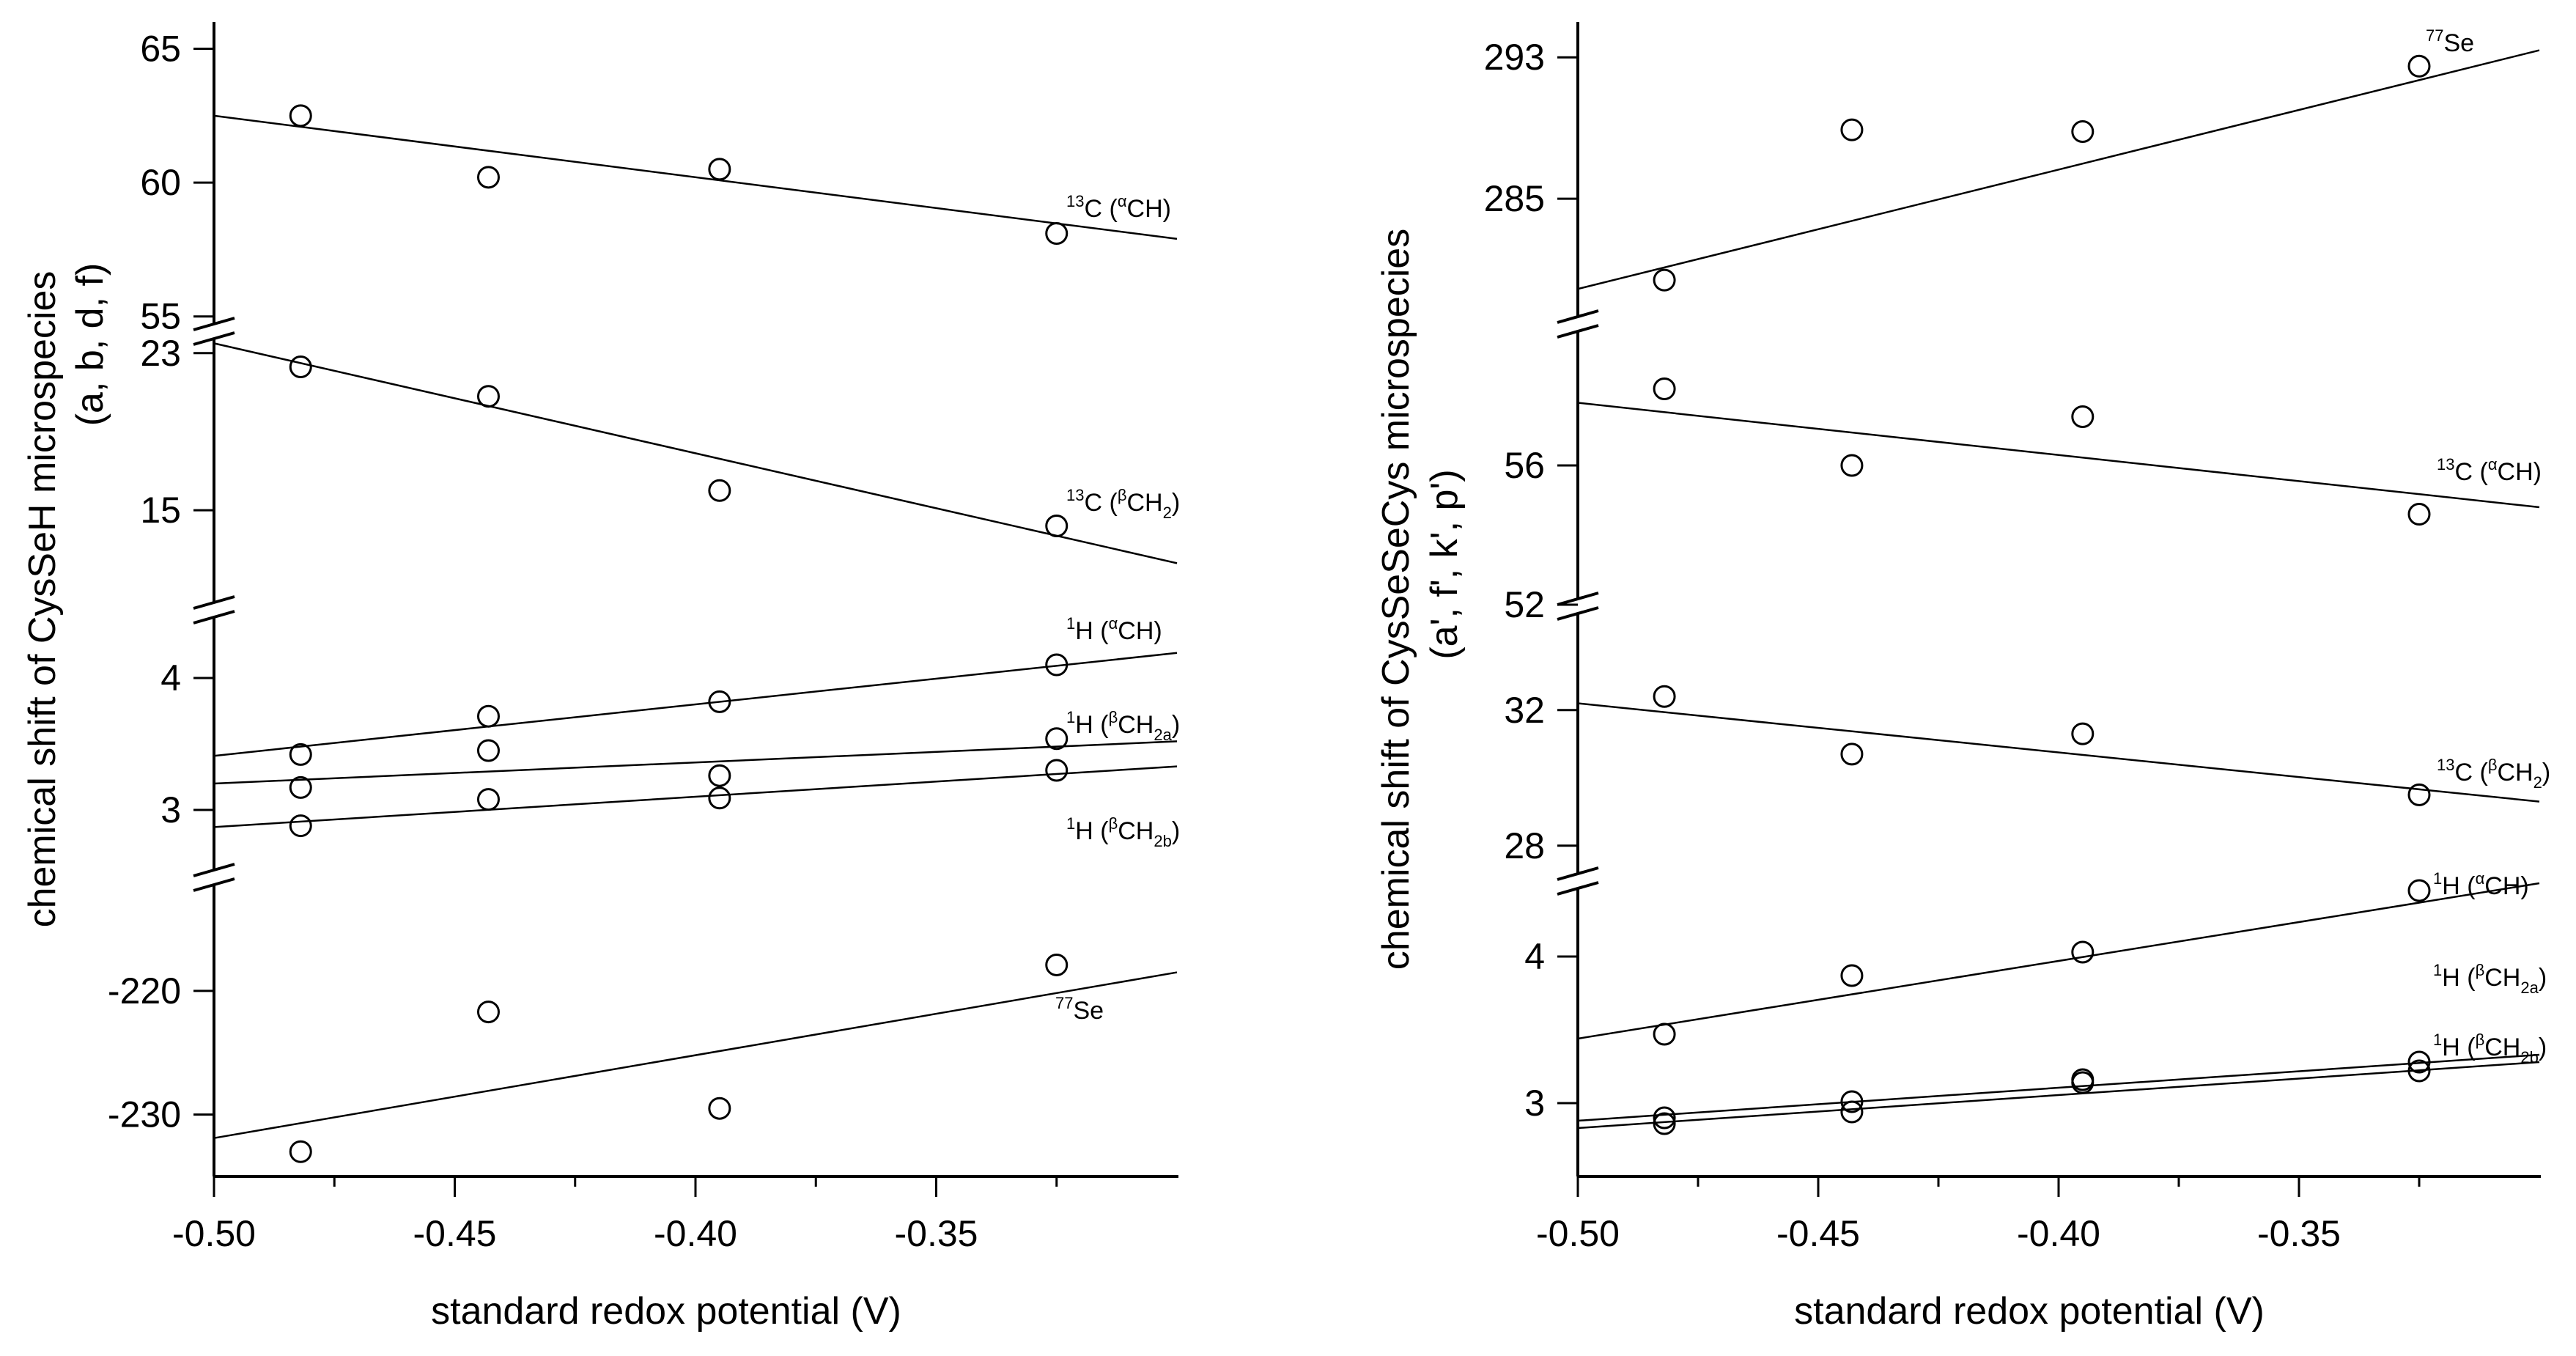 Image resolution: width=2576 pixels, height=1356 pixels. I want to click on x-tick-label: -0.40, so click(695, 1233).